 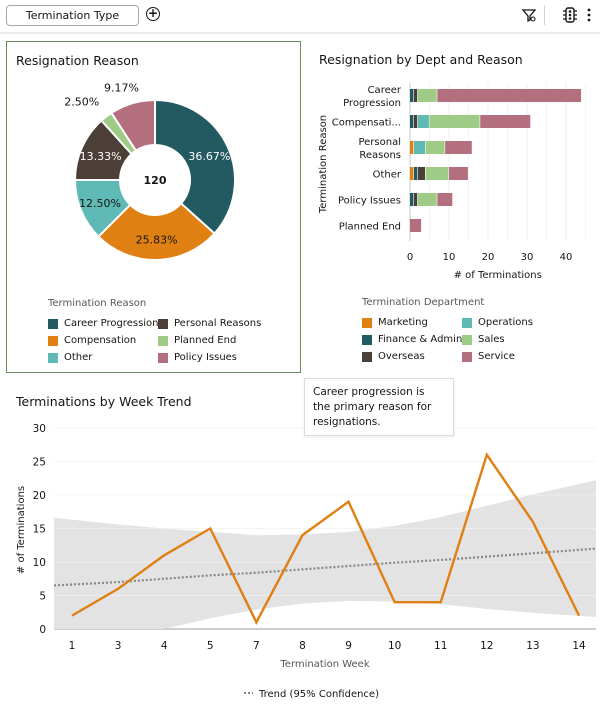 What do you see at coordinates (579, 646) in the screenshot?
I see `x-tick-label: 14` at bounding box center [579, 646].